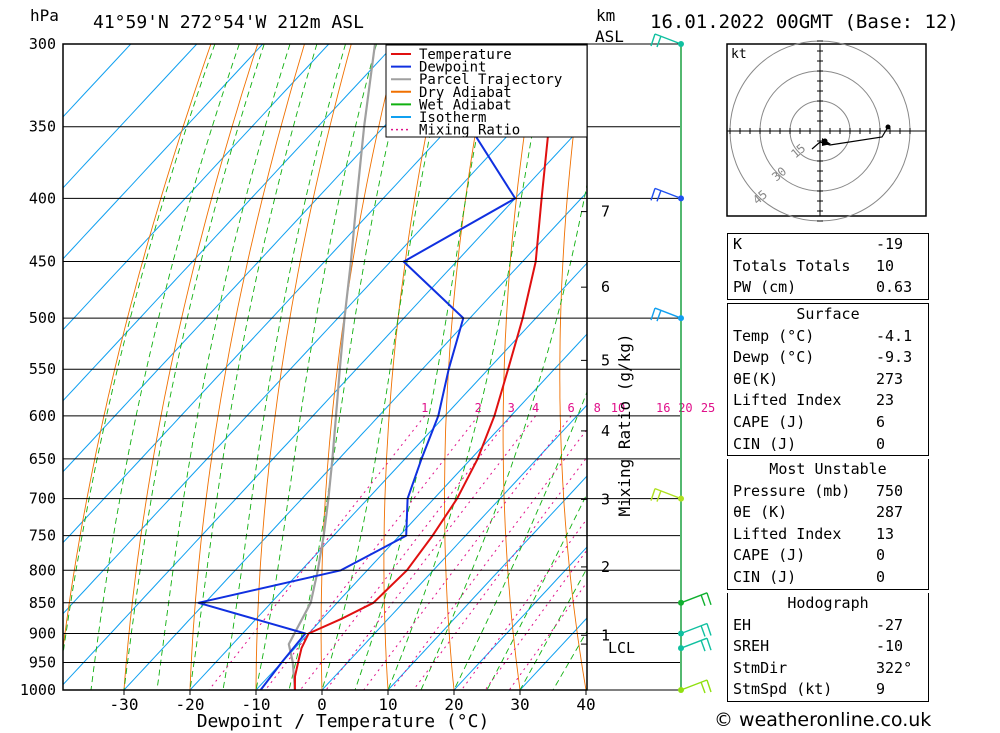  What do you see at coordinates (424, 408) in the screenshot?
I see `mixing-ratio-label: 1` at bounding box center [424, 408].